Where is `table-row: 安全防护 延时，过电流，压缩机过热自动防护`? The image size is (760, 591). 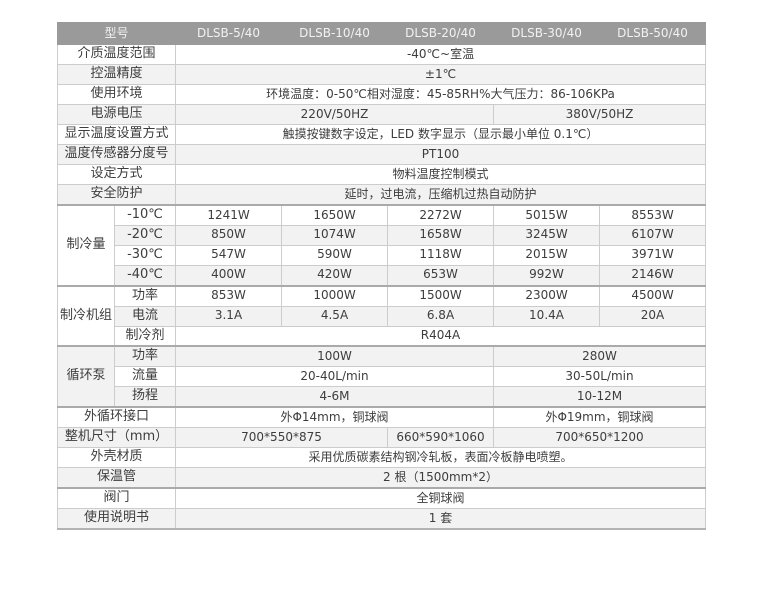 table-row: 安全防护 延时，过电流，压缩机过热自动防护 is located at coordinates (381, 194).